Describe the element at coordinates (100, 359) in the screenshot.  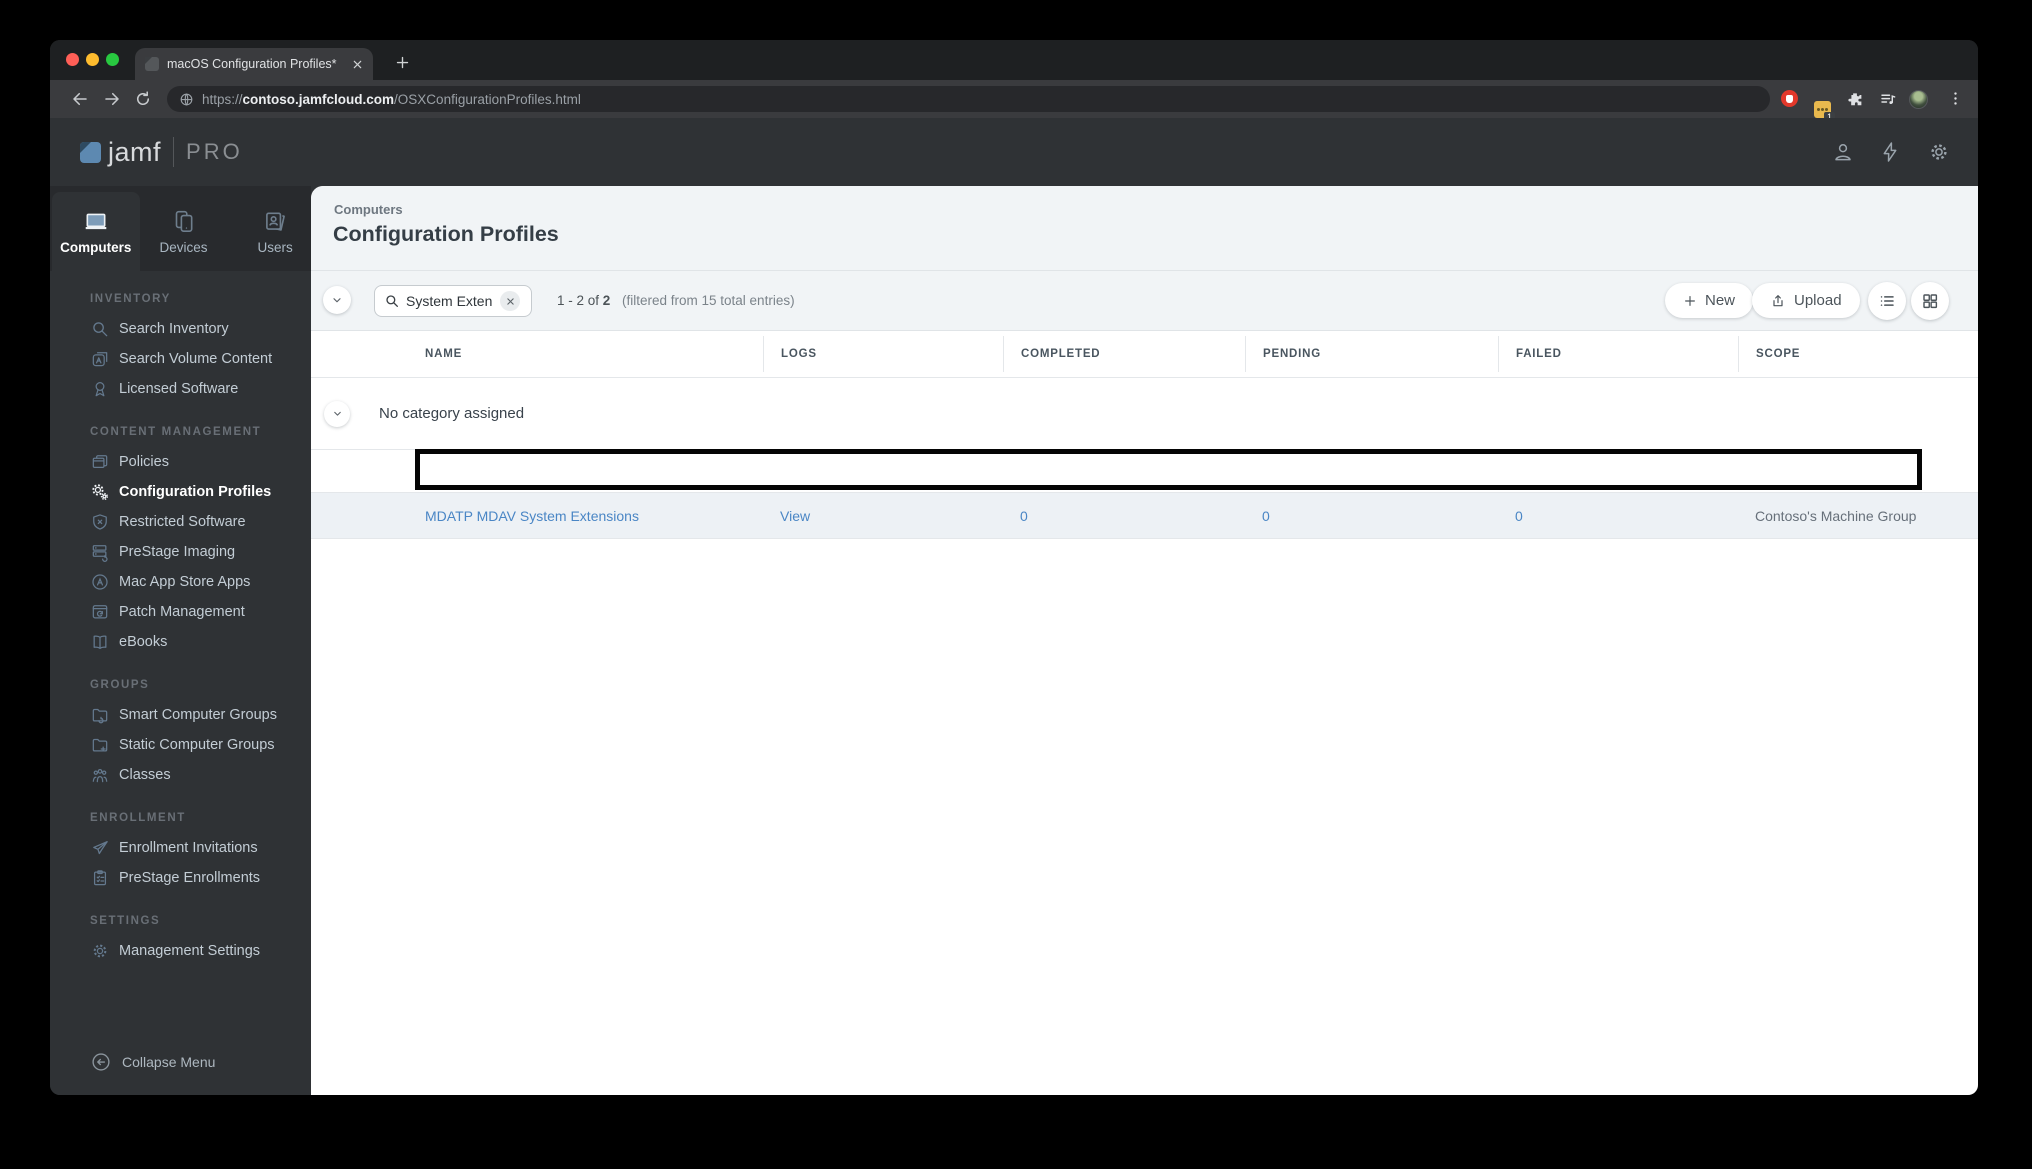
I see `volume-content-icon` at that location.